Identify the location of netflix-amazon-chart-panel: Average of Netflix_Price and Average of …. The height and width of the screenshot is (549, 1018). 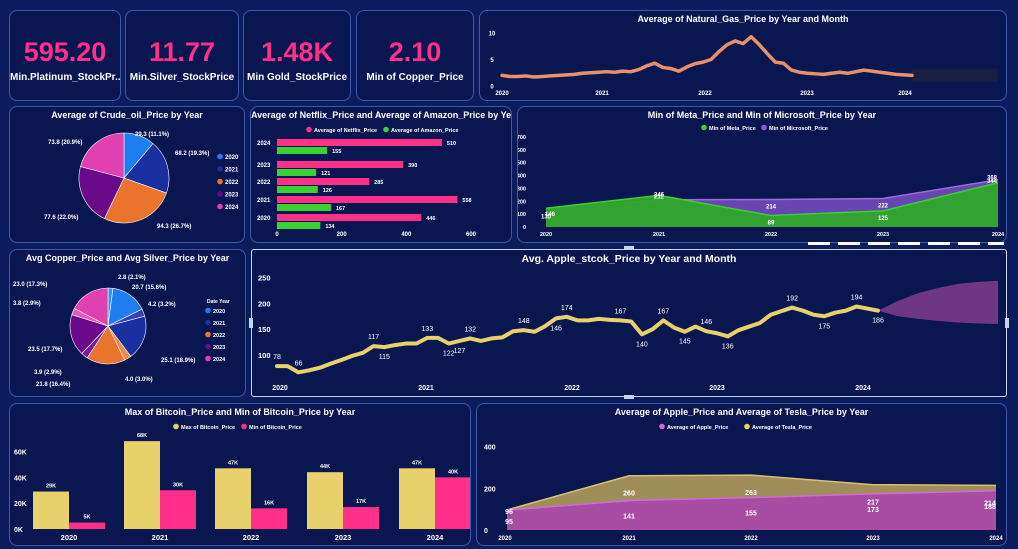
(381, 174).